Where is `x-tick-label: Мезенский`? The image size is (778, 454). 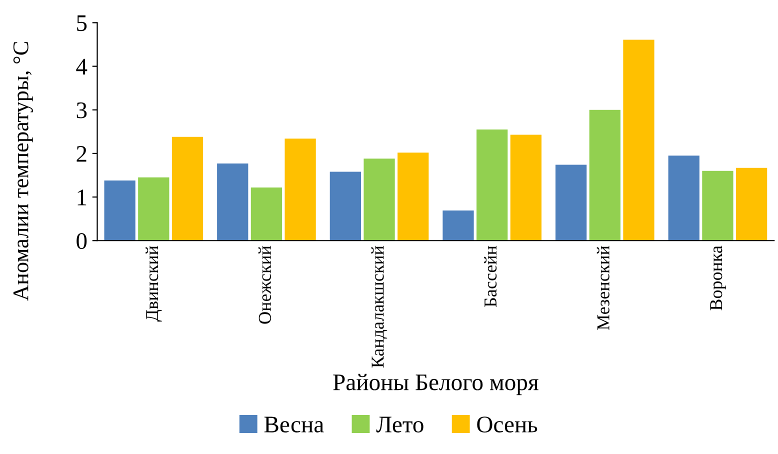
x-tick-label: Мезенский is located at coordinates (603, 288).